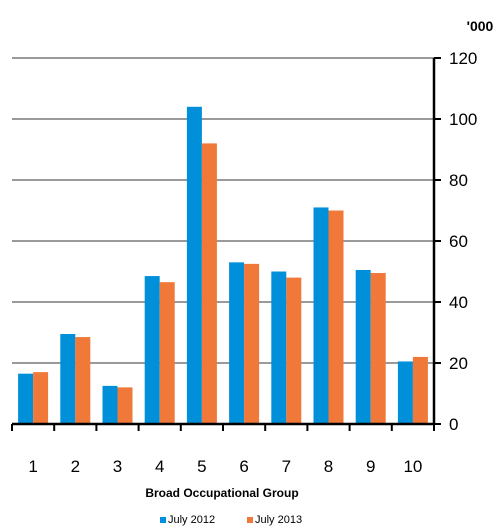 The width and height of the screenshot is (502, 529). What do you see at coordinates (75, 466) in the screenshot?
I see `x-tick-label: 2` at bounding box center [75, 466].